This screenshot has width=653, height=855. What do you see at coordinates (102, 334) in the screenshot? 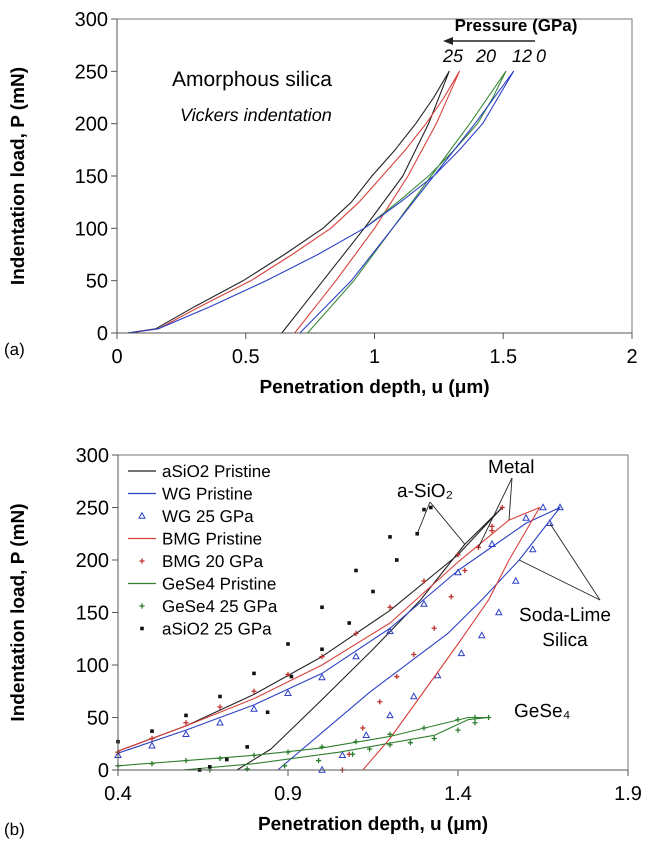
I see `y-tick-label: 0` at bounding box center [102, 334].